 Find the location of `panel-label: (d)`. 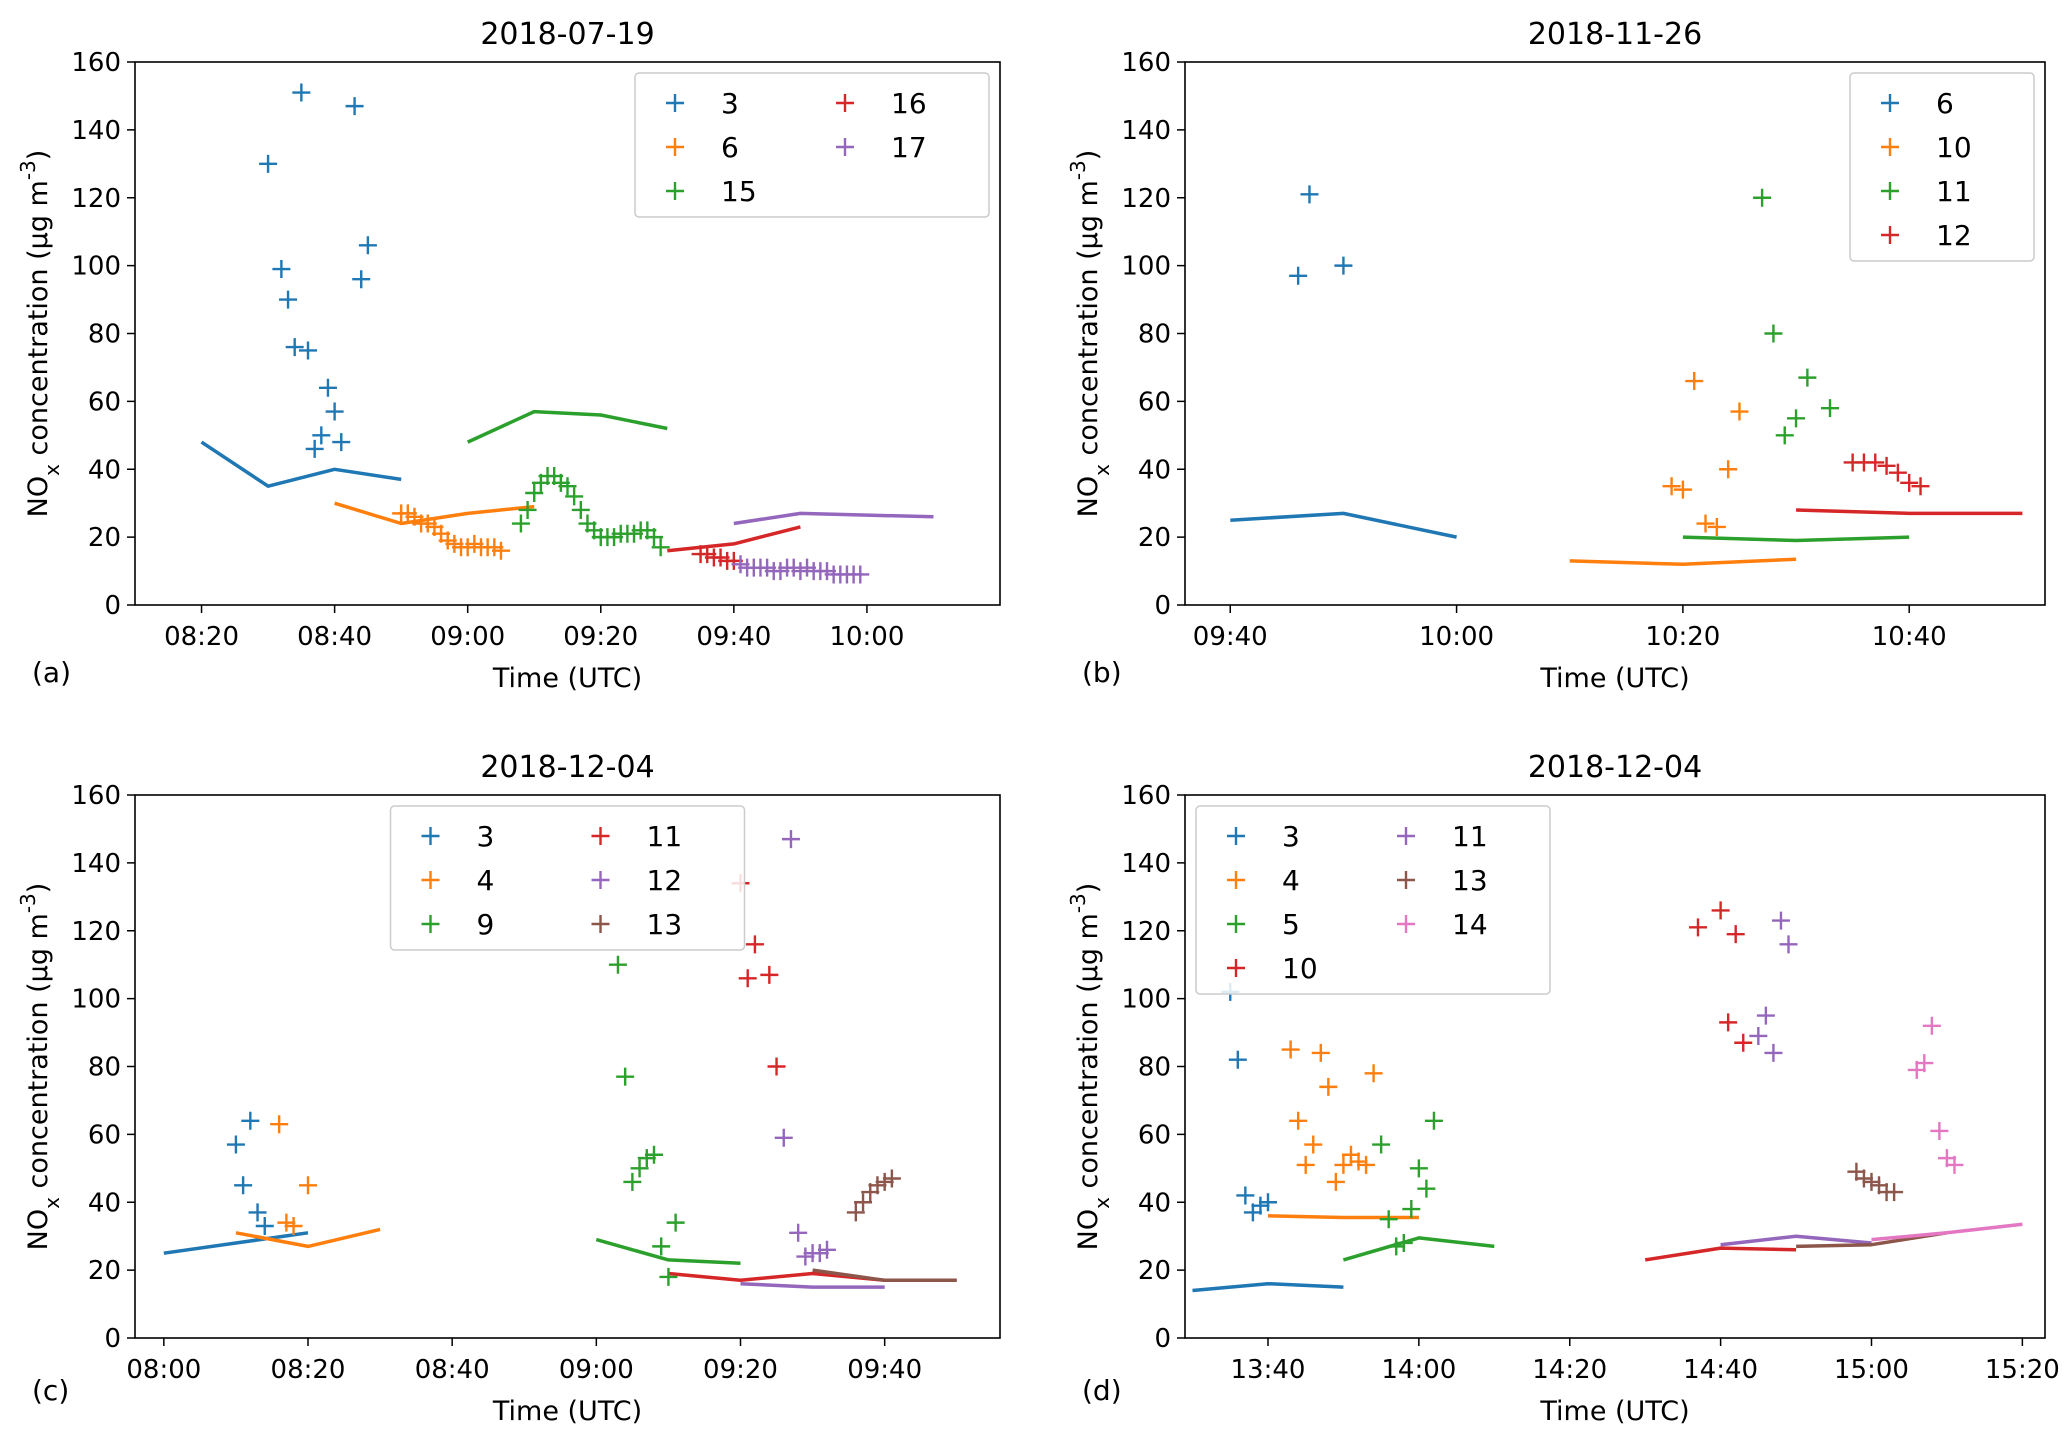

panel-label: (d) is located at coordinates (1102, 1390).